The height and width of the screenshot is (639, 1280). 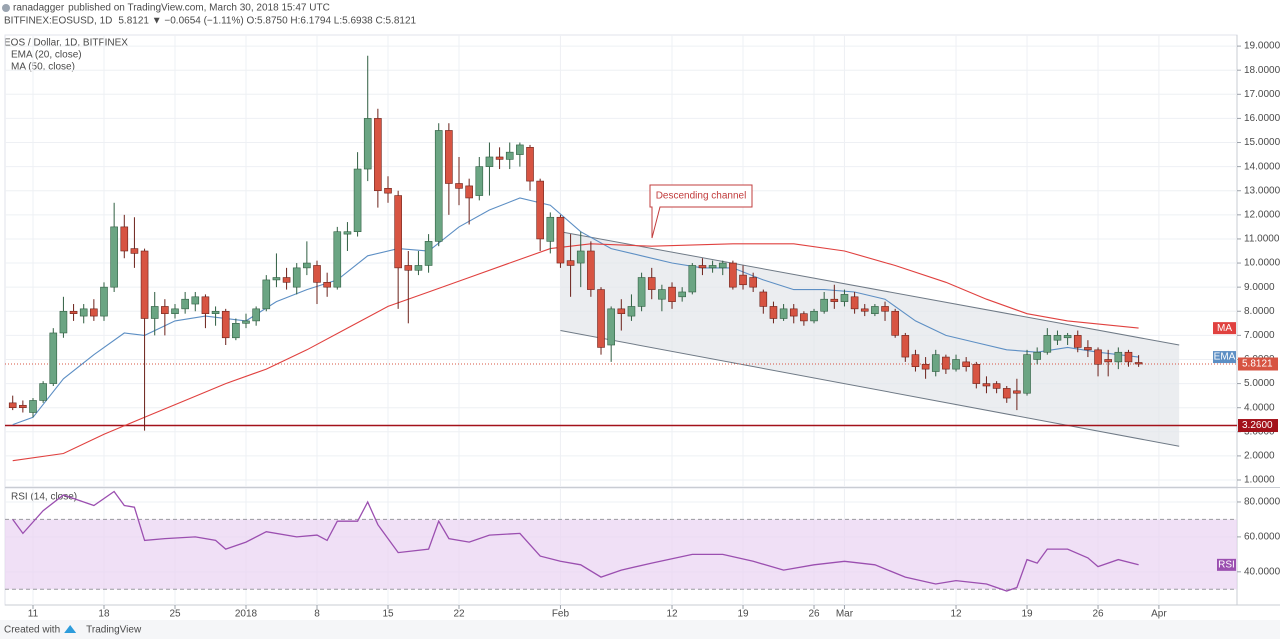 What do you see at coordinates (1259, 311) in the screenshot?
I see `y-tick-label: 8.0000` at bounding box center [1259, 311].